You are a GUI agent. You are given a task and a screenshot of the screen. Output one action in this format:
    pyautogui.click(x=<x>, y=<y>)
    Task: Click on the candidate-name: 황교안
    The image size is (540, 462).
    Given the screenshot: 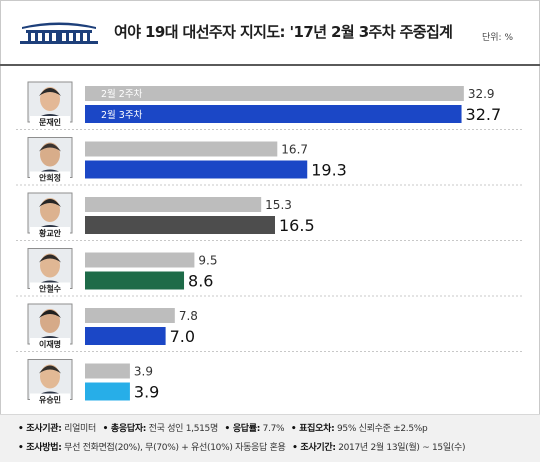 What is the action you would take?
    pyautogui.click(x=50, y=233)
    